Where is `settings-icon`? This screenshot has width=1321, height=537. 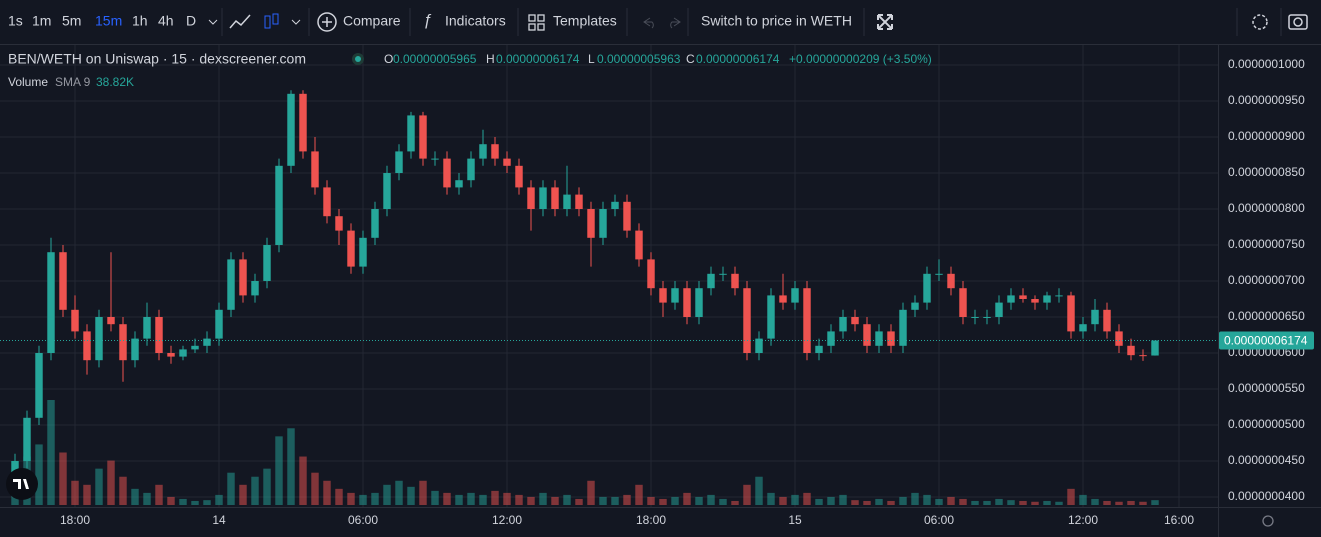
settings-icon is located at coordinates (1260, 22).